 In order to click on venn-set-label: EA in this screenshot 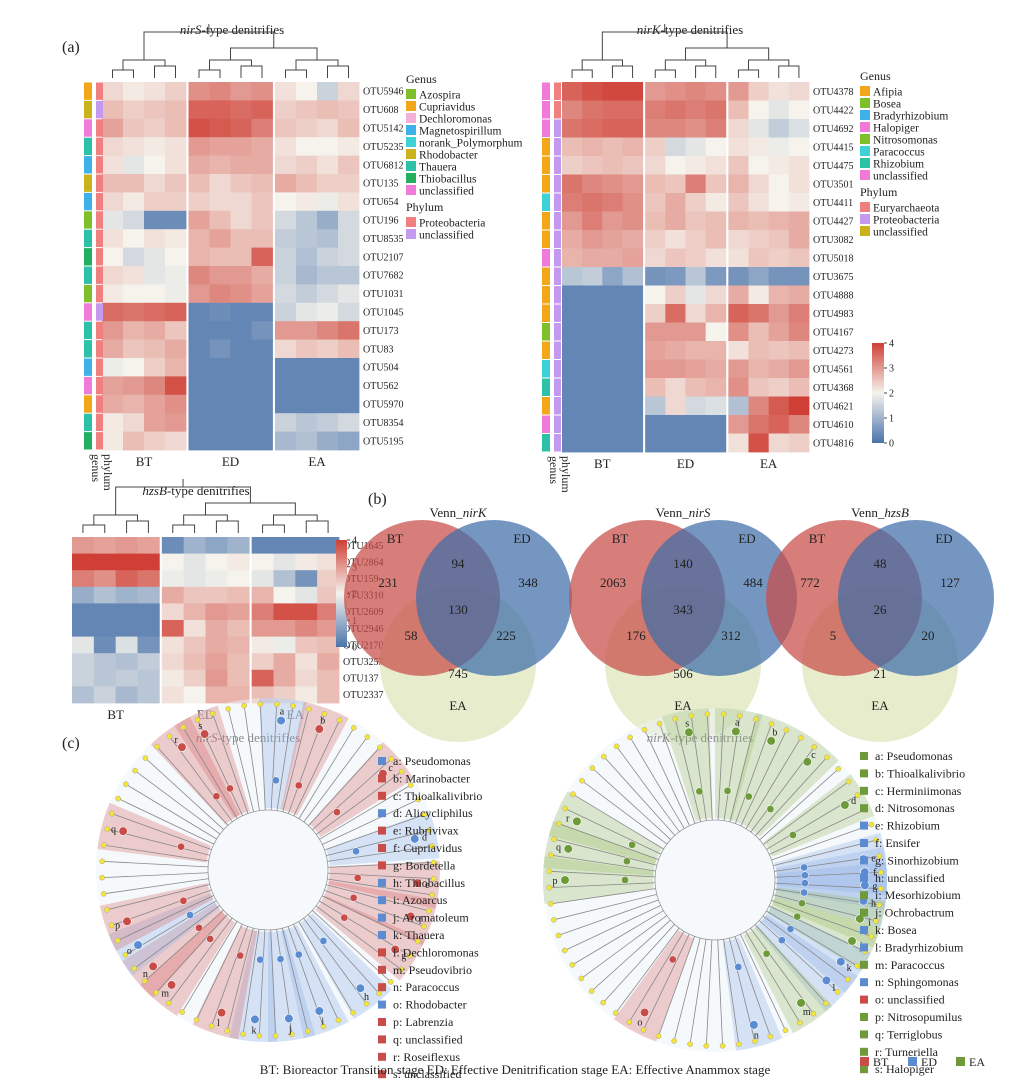, I will do `click(880, 705)`.